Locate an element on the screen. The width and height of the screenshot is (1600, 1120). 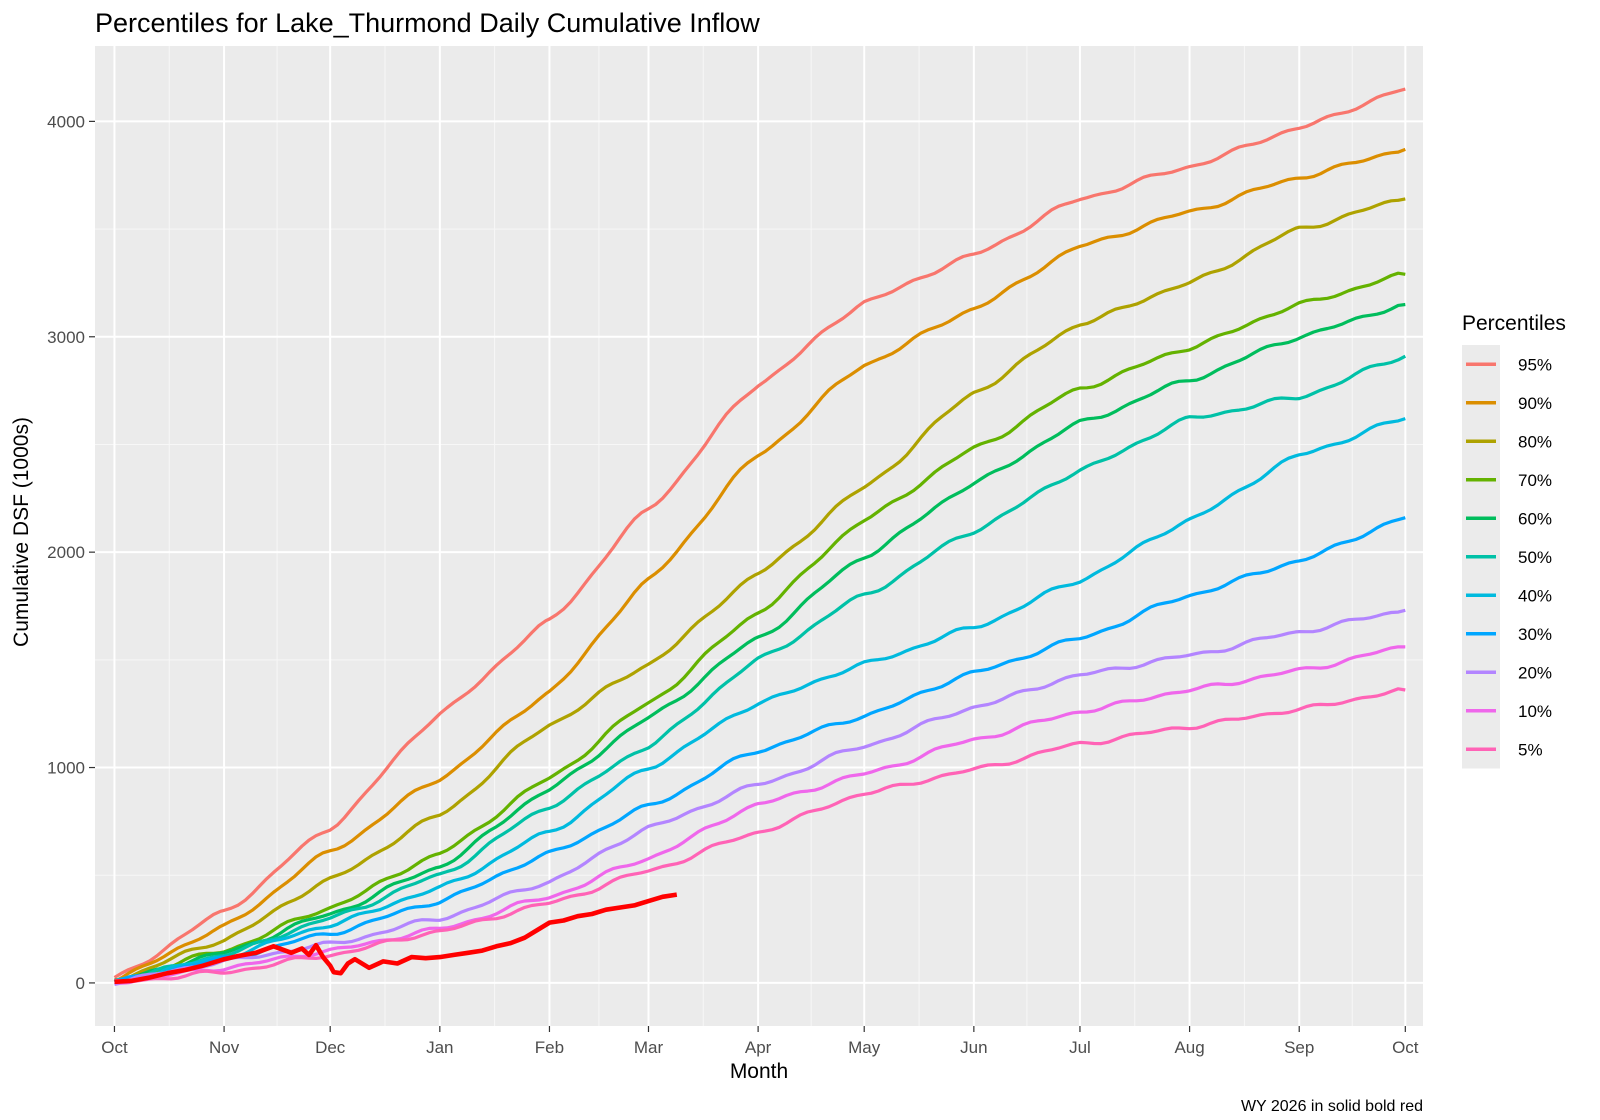
x-tick-label: Jun is located at coordinates (973, 1047).